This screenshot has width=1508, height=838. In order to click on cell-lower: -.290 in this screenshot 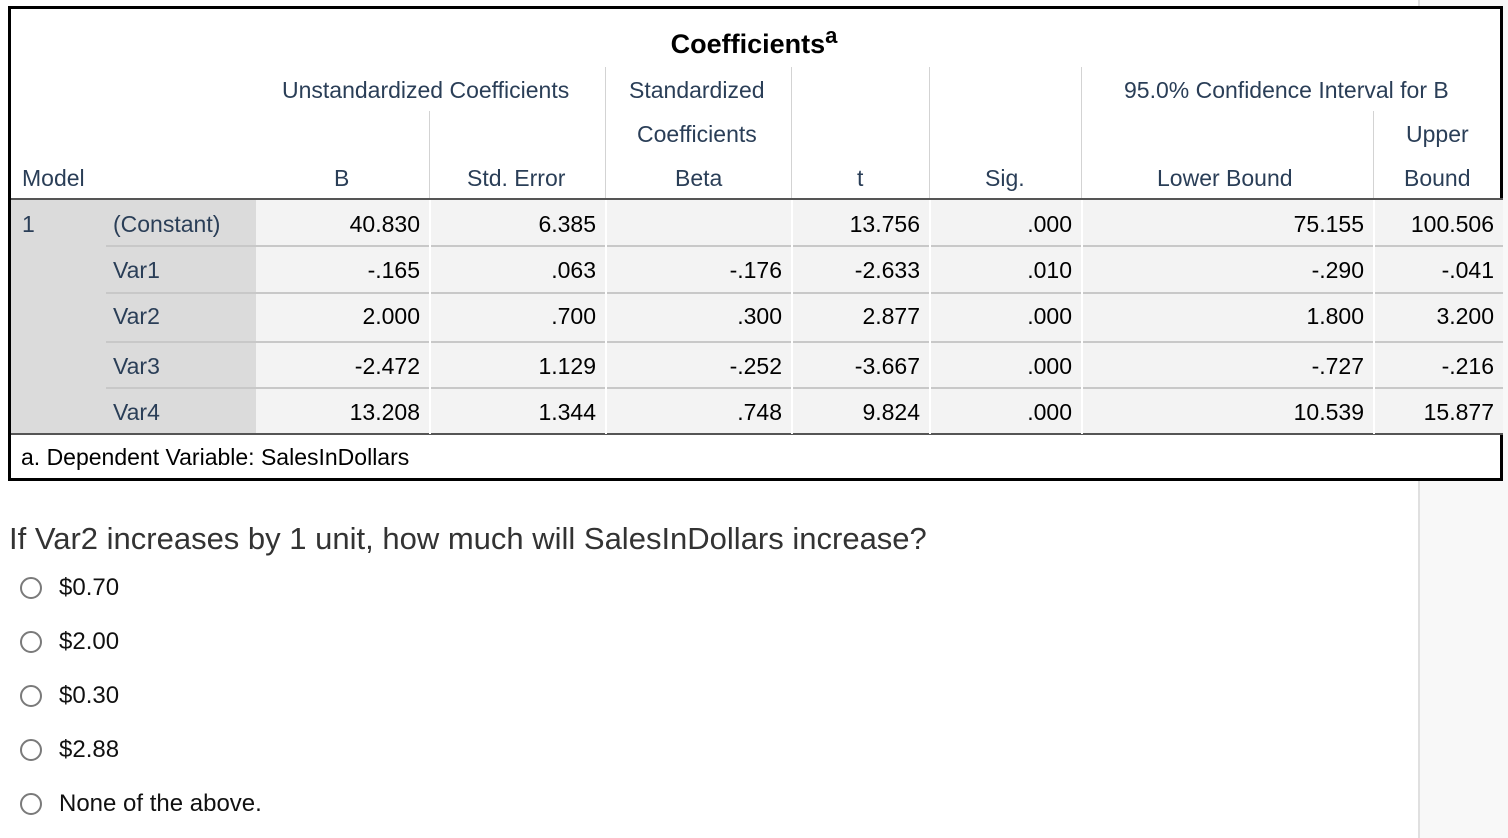, I will do `click(1337, 270)`.